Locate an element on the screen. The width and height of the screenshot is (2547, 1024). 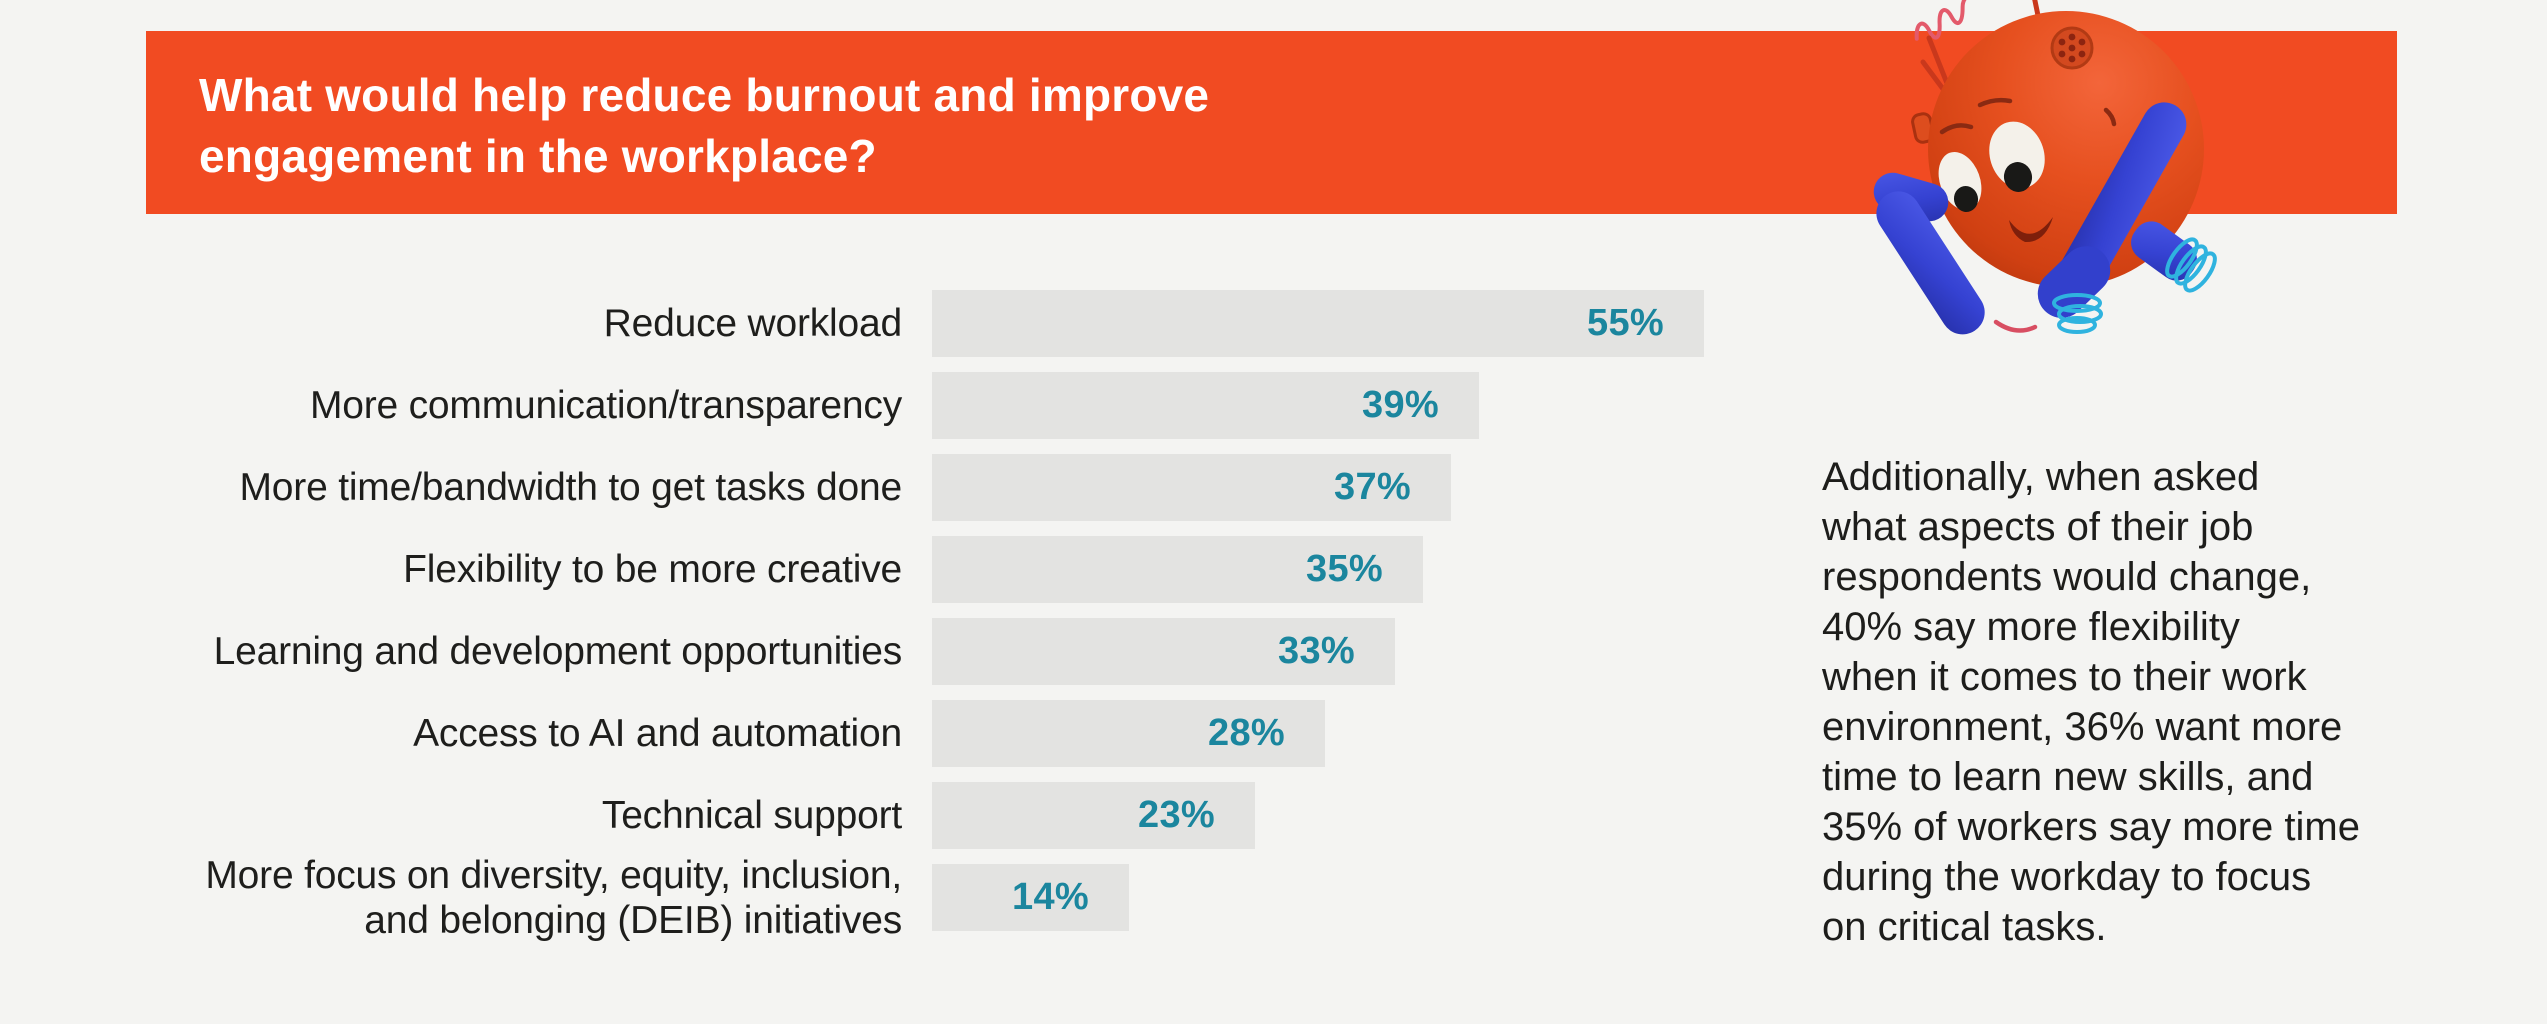
chart-row: Reduce workload 55% is located at coordinates (880, 323).